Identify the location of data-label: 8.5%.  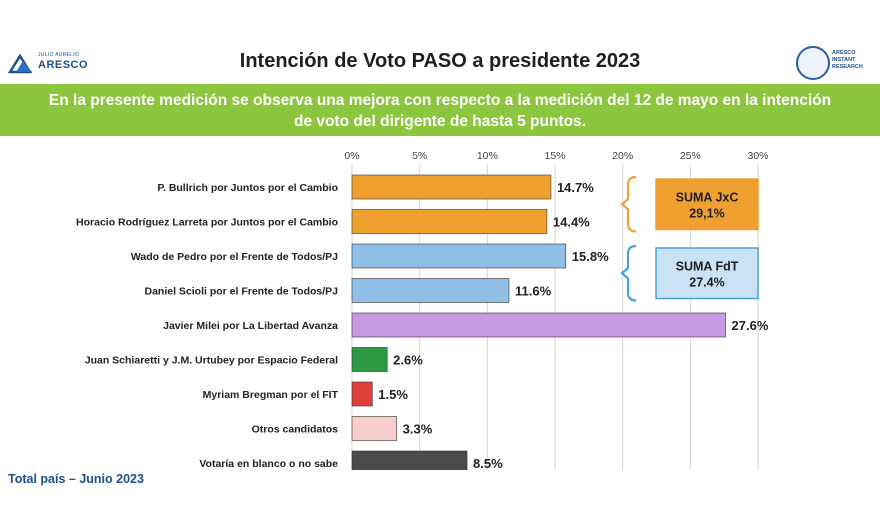
(488, 463).